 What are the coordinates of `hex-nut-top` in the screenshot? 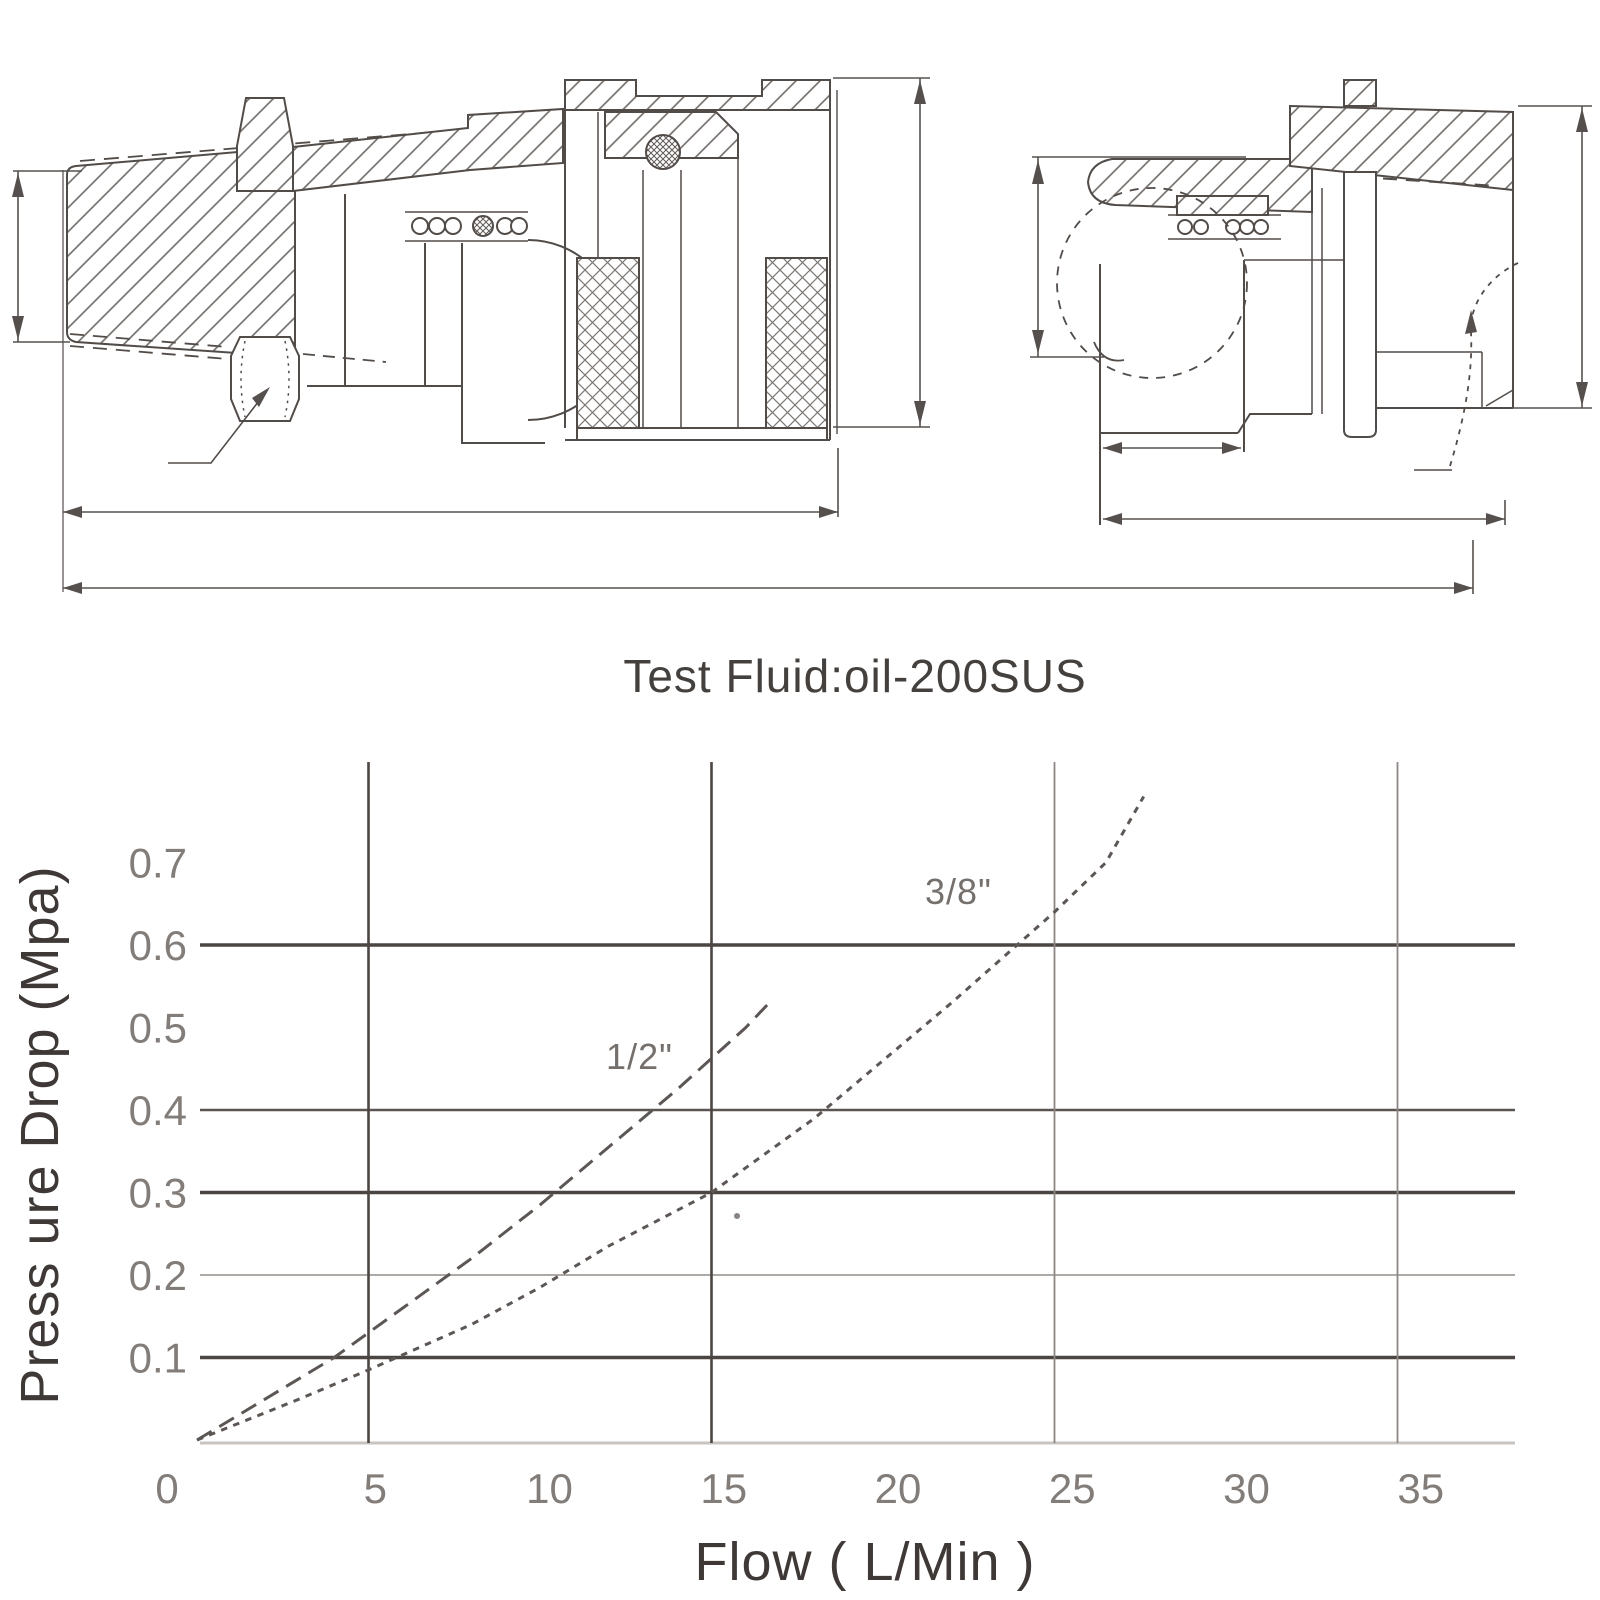 It's located at (265, 144).